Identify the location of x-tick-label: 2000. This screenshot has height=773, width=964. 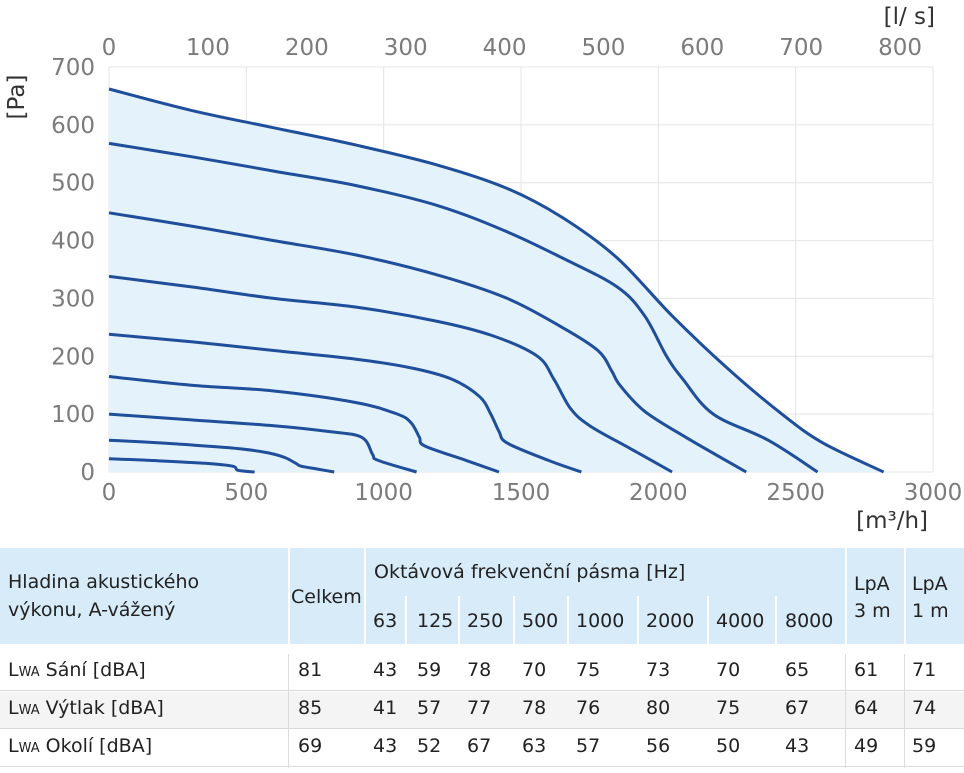
(658, 493).